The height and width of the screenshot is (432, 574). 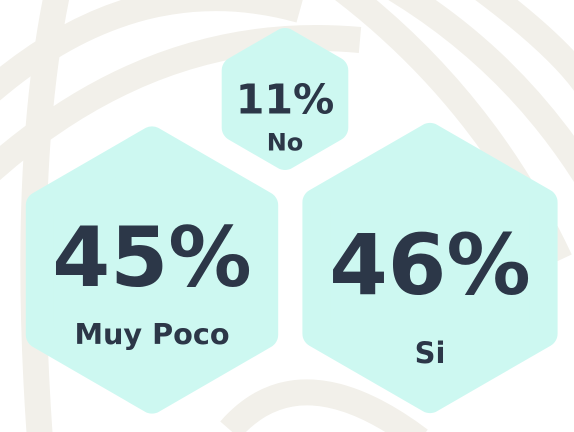 I want to click on percentage-label: 45%, so click(x=151, y=257).